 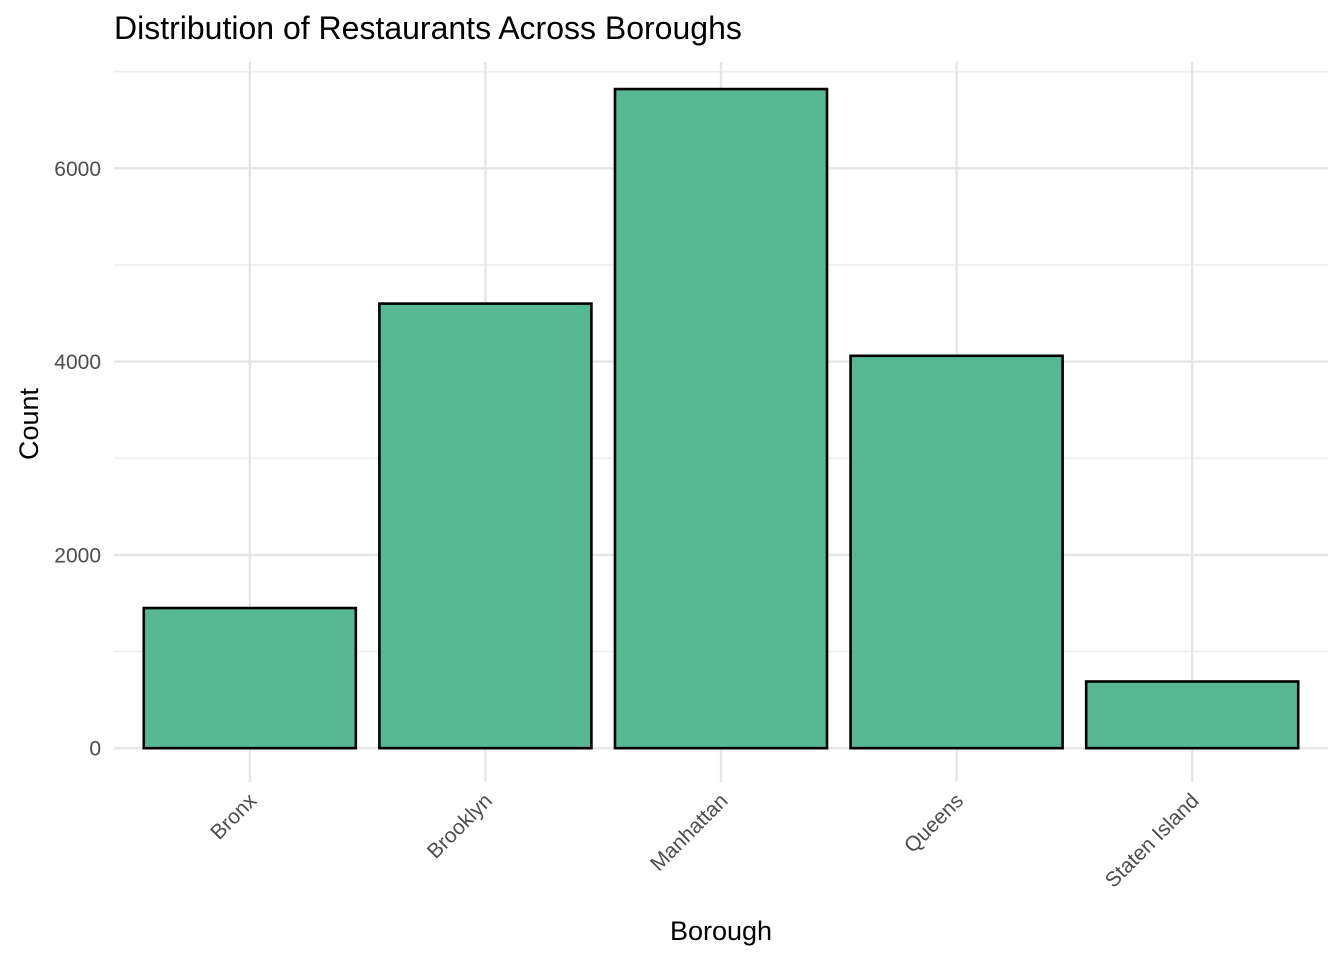 What do you see at coordinates (77, 362) in the screenshot?
I see `y-tick-label: 4000` at bounding box center [77, 362].